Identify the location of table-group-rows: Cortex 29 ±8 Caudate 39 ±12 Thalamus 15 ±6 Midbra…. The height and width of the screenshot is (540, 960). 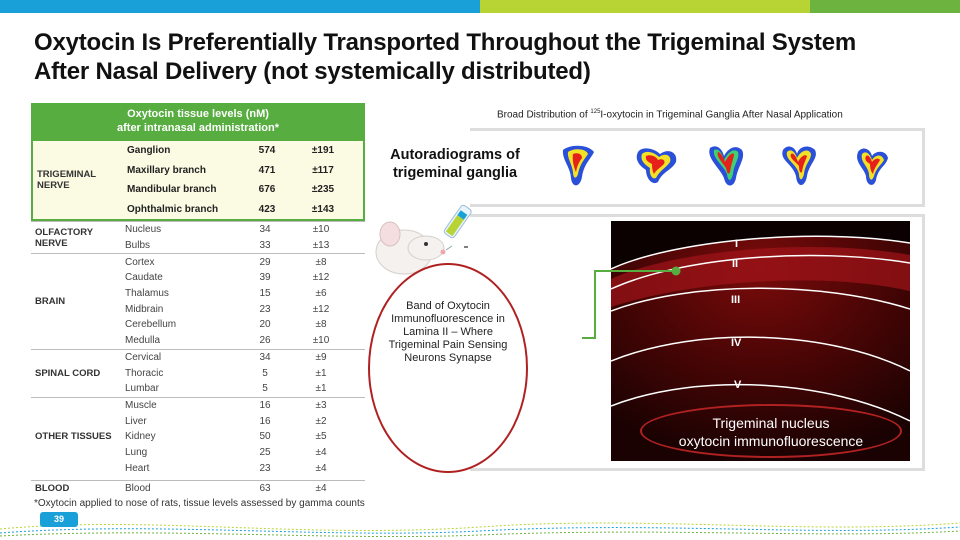
(243, 301).